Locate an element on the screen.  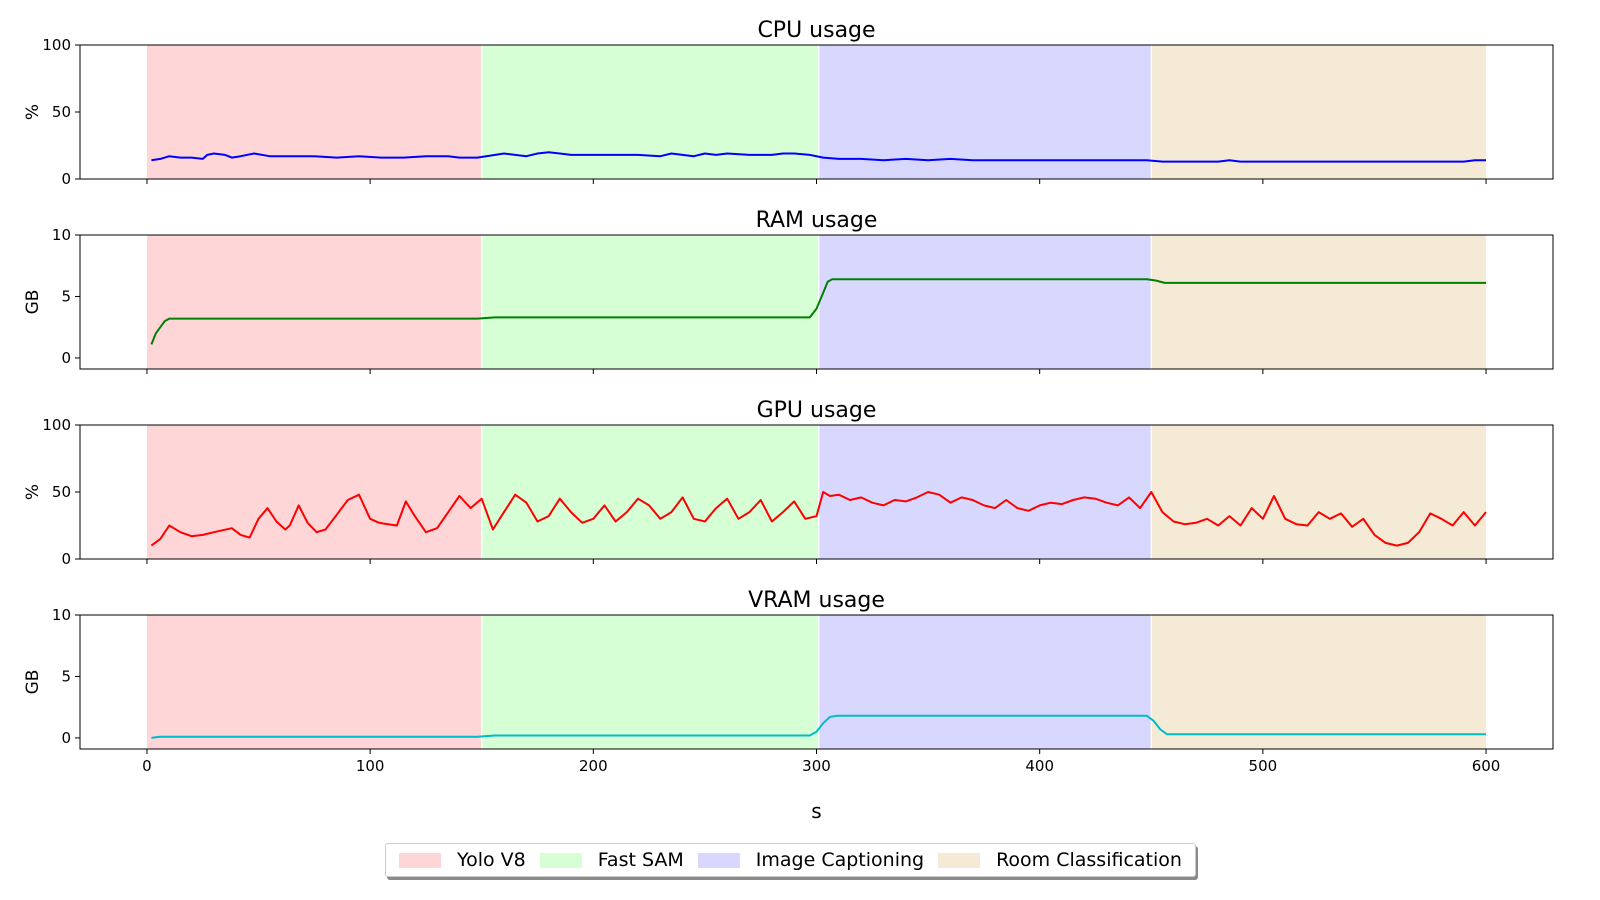
legend-swatch-fast-sam is located at coordinates (560, 860).